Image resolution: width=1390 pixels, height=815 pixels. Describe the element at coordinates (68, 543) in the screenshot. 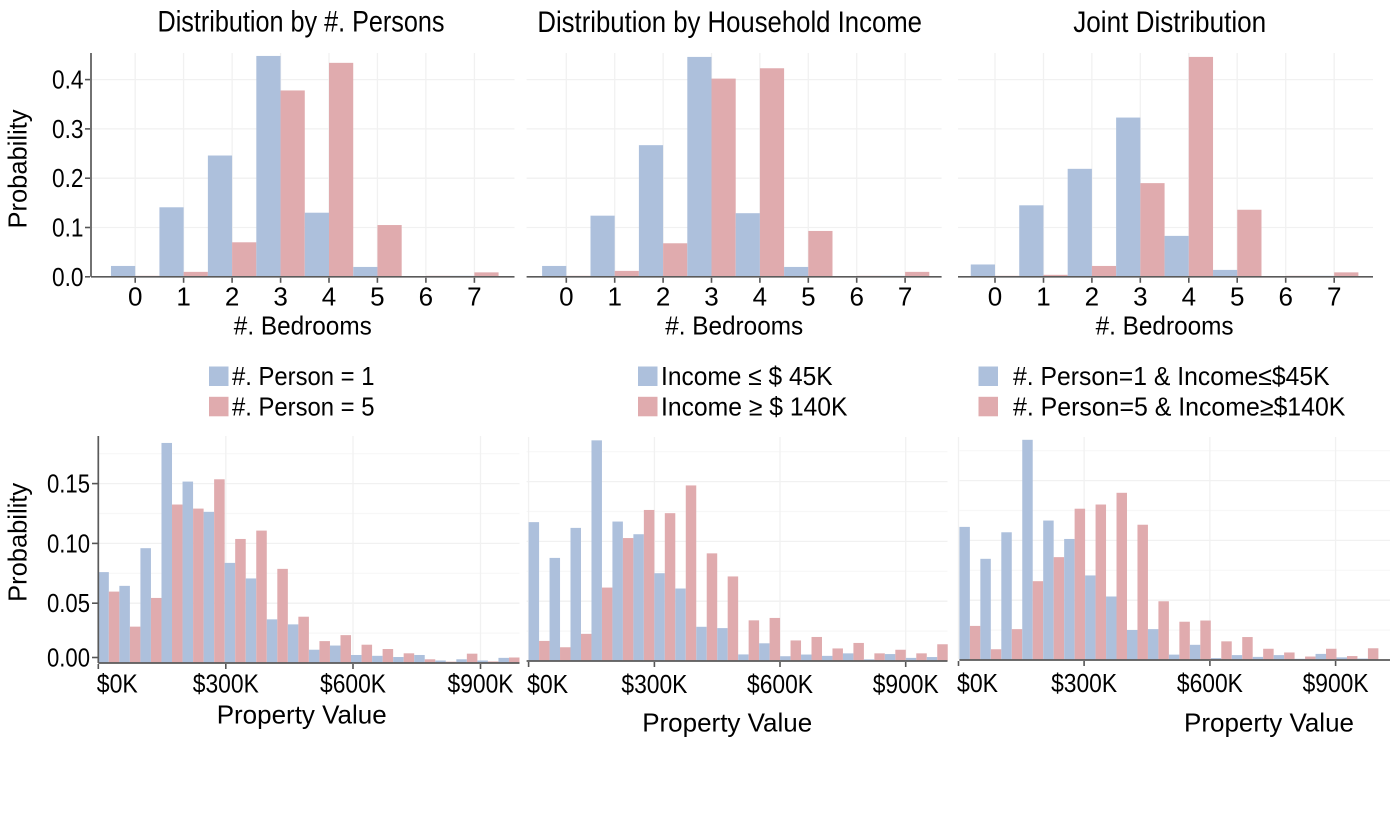

I see `svg-text: 0.10` at that location.